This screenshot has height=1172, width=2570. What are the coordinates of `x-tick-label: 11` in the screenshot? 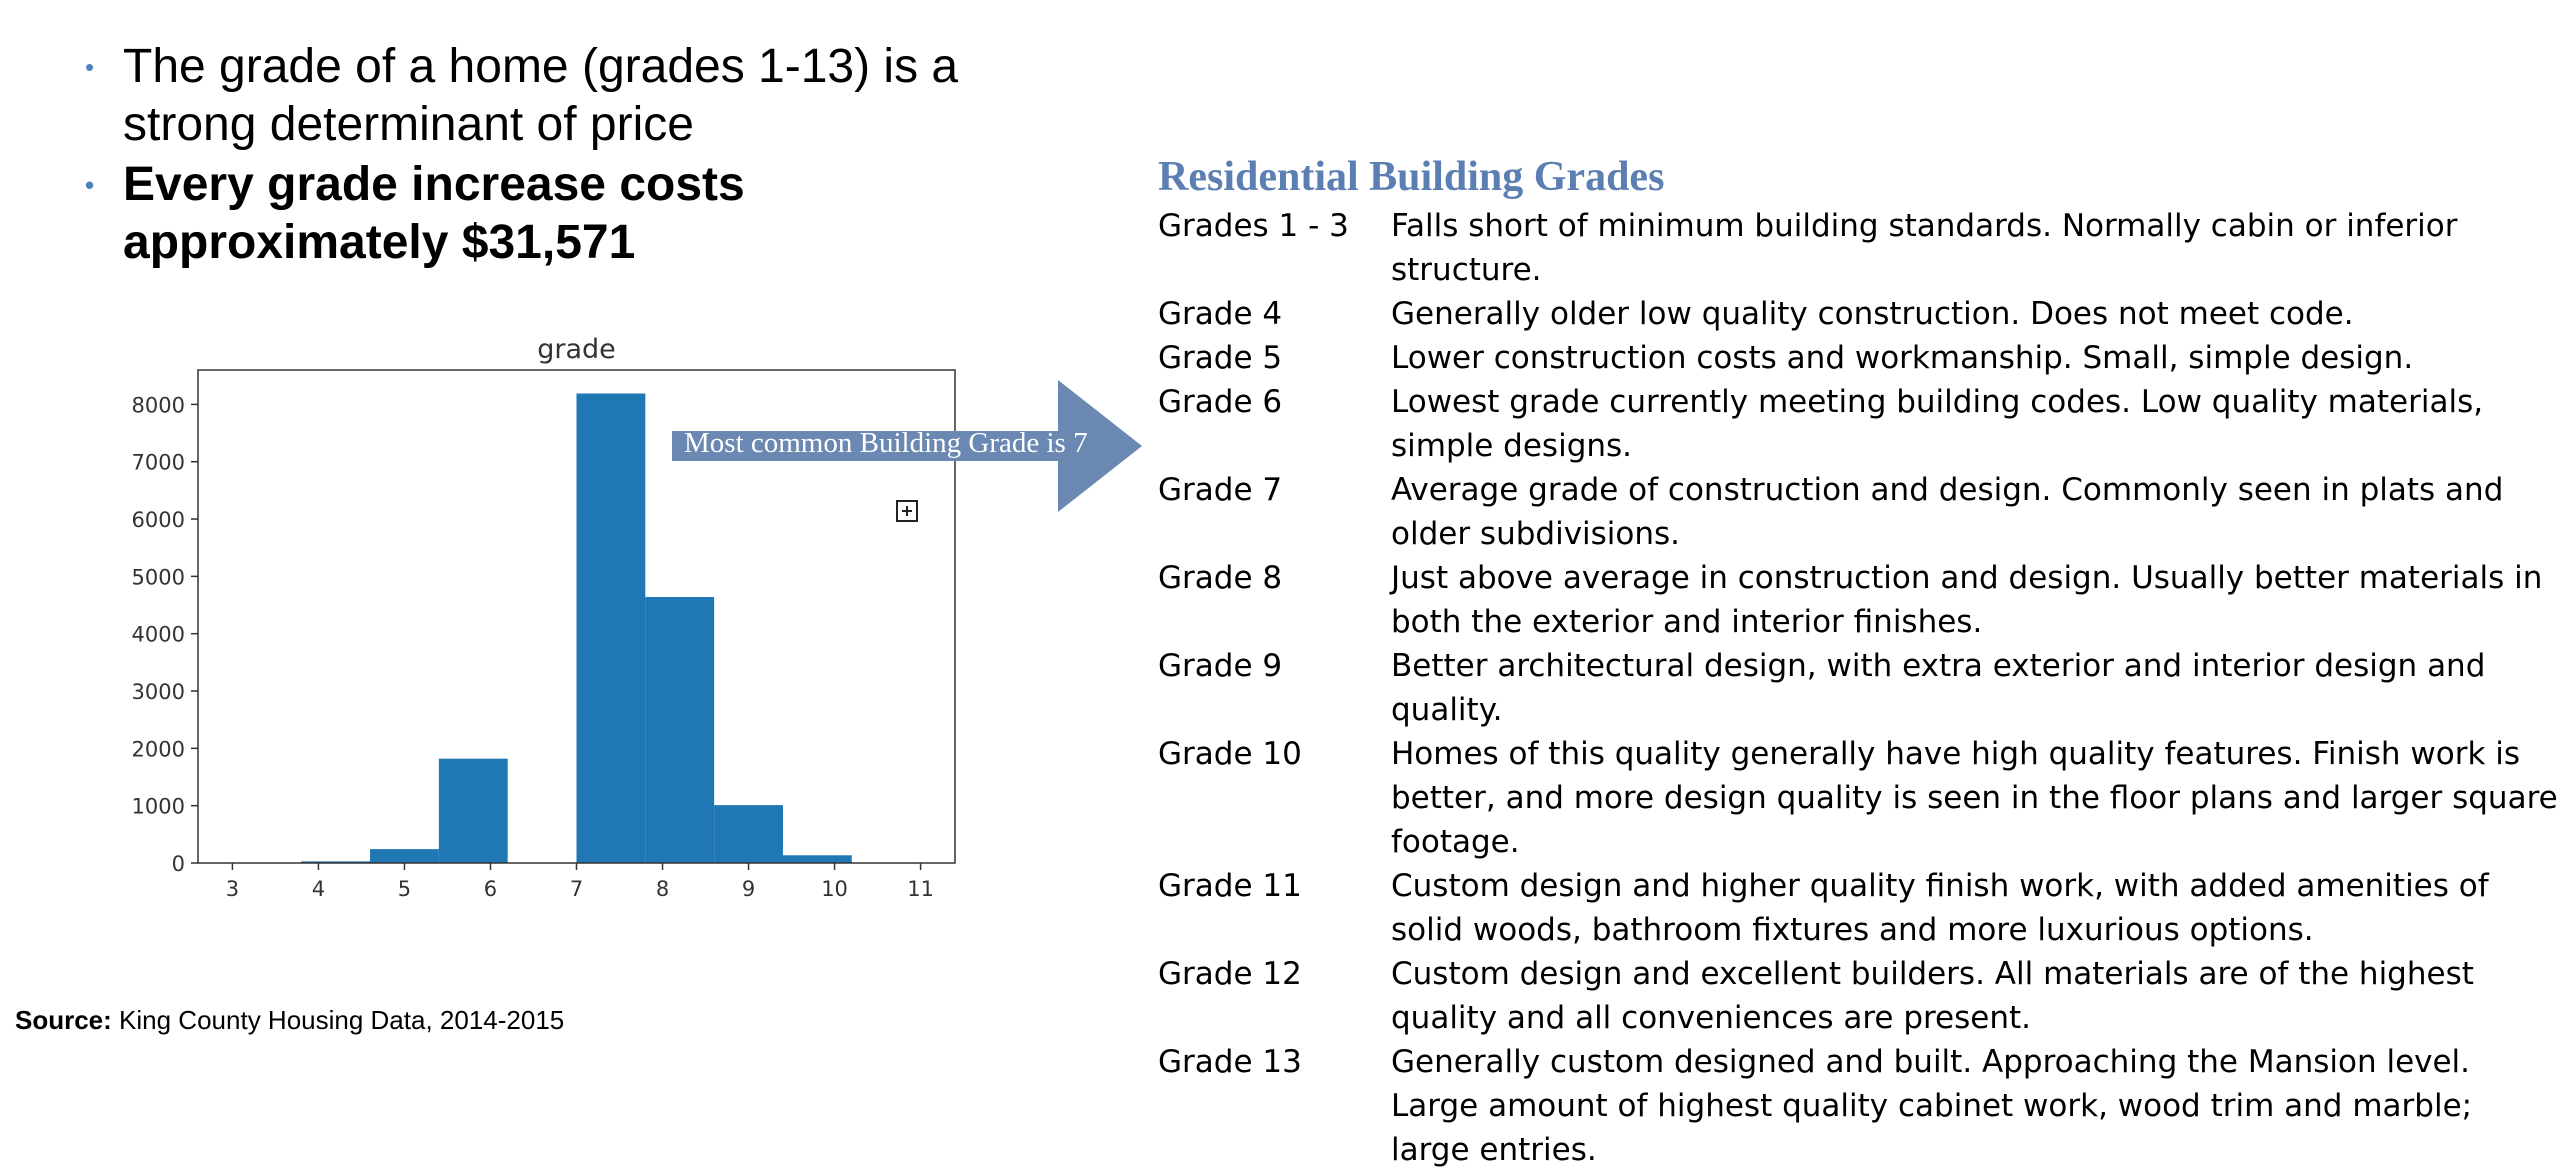 It's located at (920, 889).